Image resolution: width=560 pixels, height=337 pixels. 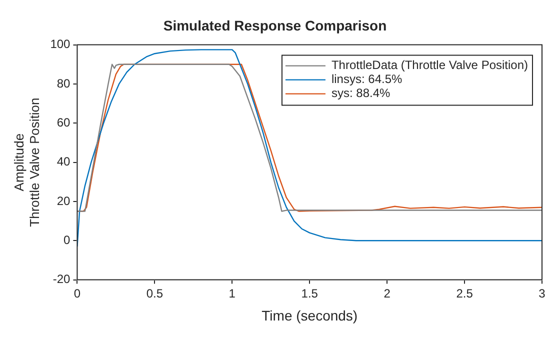 I want to click on y-tick-label: 40, so click(x=63, y=161).